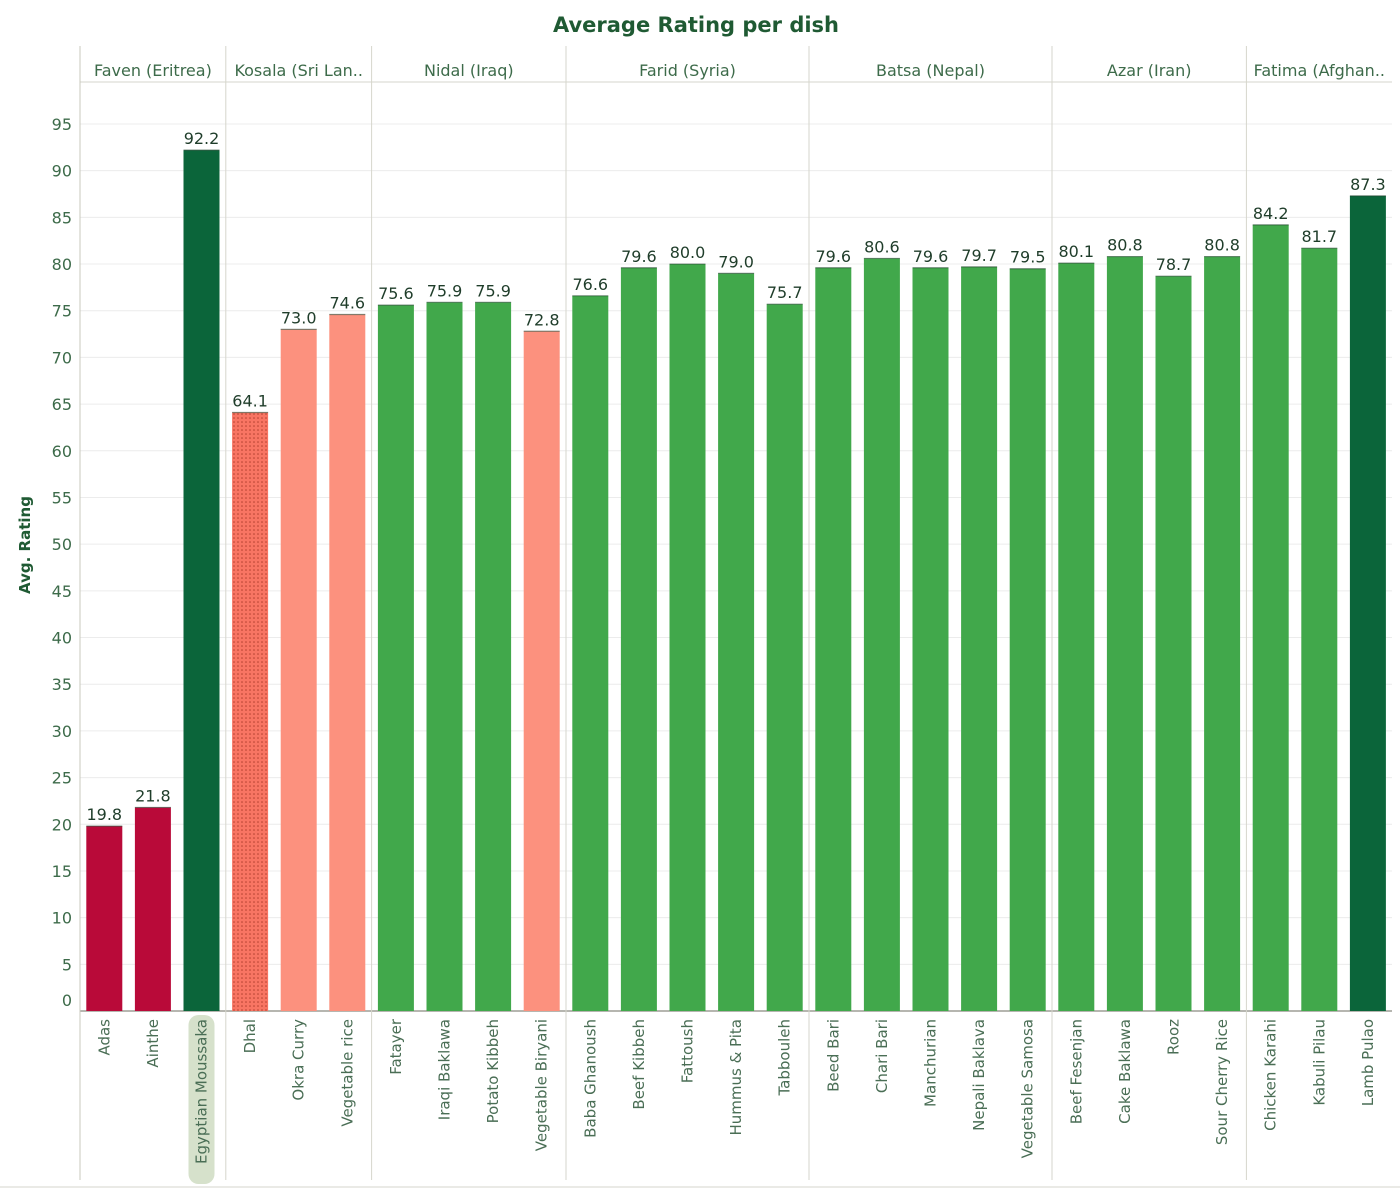  Describe the element at coordinates (1271, 1075) in the screenshot. I see `category-label: Chicken Karahi` at that location.